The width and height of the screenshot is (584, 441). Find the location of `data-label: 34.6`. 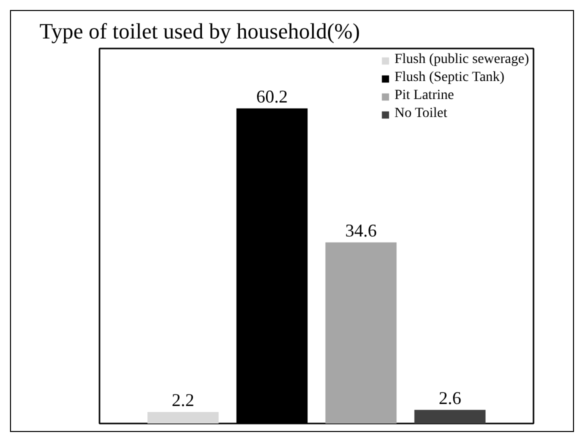

data-label: 34.6 is located at coordinates (361, 230).